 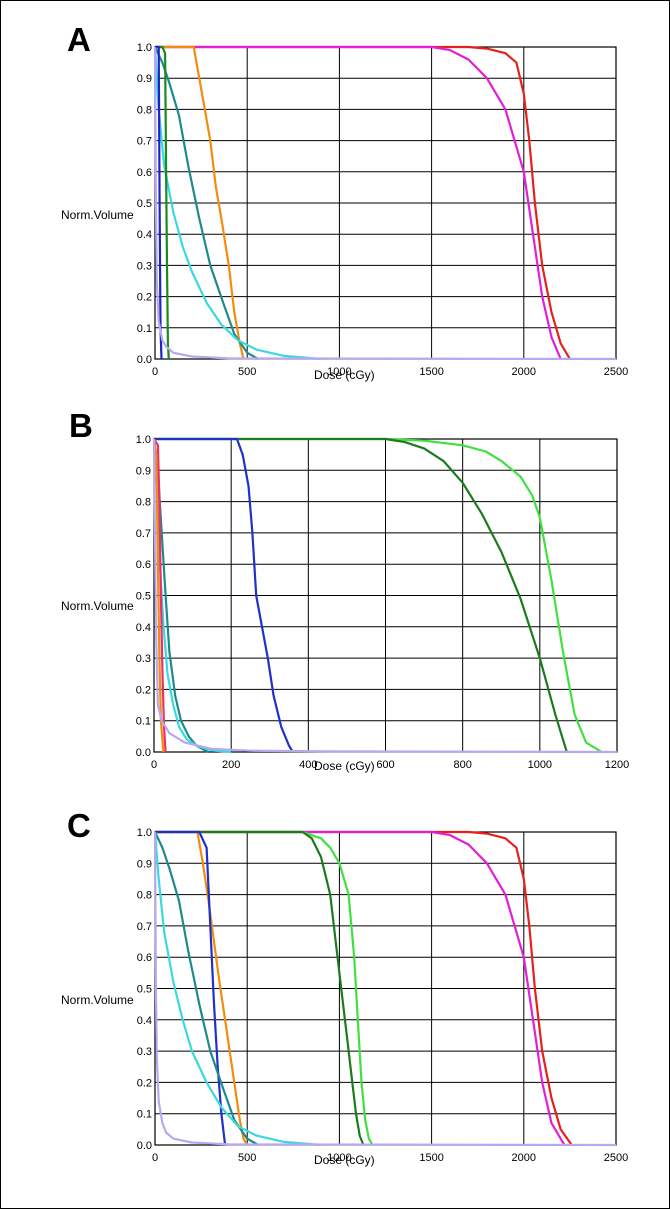 I want to click on panel-label: C, so click(x=79, y=825).